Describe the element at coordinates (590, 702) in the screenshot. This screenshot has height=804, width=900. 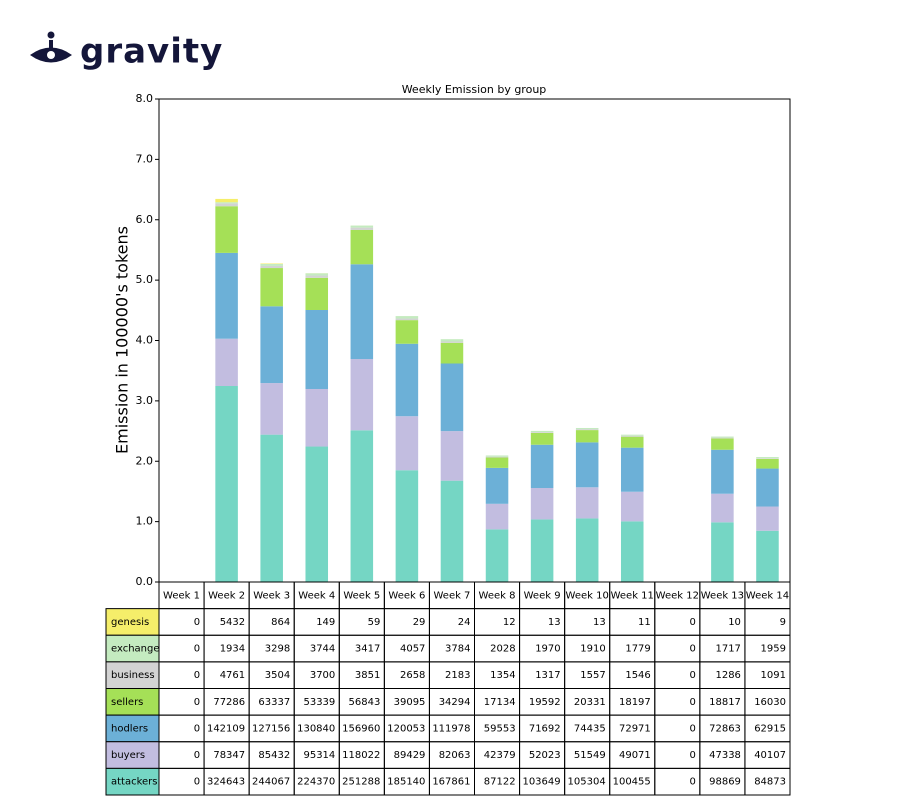
I see `table-value: 20331` at that location.